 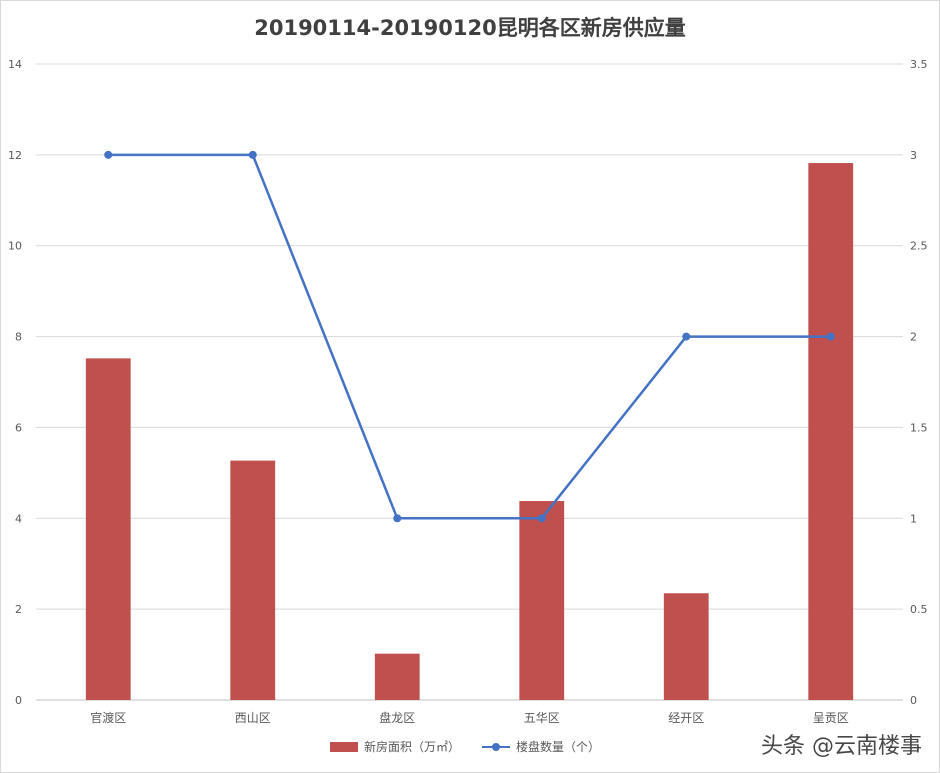 What do you see at coordinates (18, 427) in the screenshot?
I see `y-left-tick-label: 6` at bounding box center [18, 427].